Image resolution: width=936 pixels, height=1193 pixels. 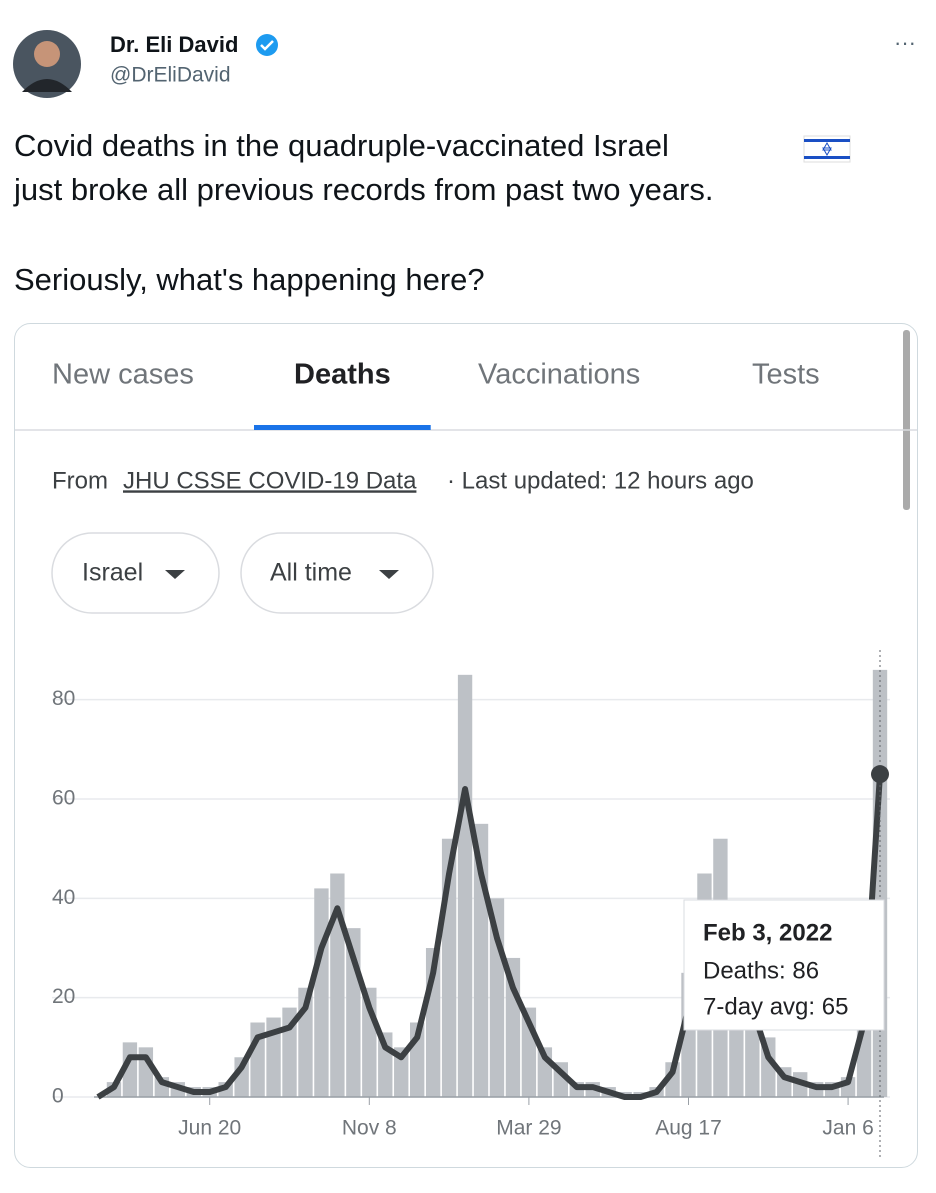 I want to click on verified-badge, so click(x=267, y=45).